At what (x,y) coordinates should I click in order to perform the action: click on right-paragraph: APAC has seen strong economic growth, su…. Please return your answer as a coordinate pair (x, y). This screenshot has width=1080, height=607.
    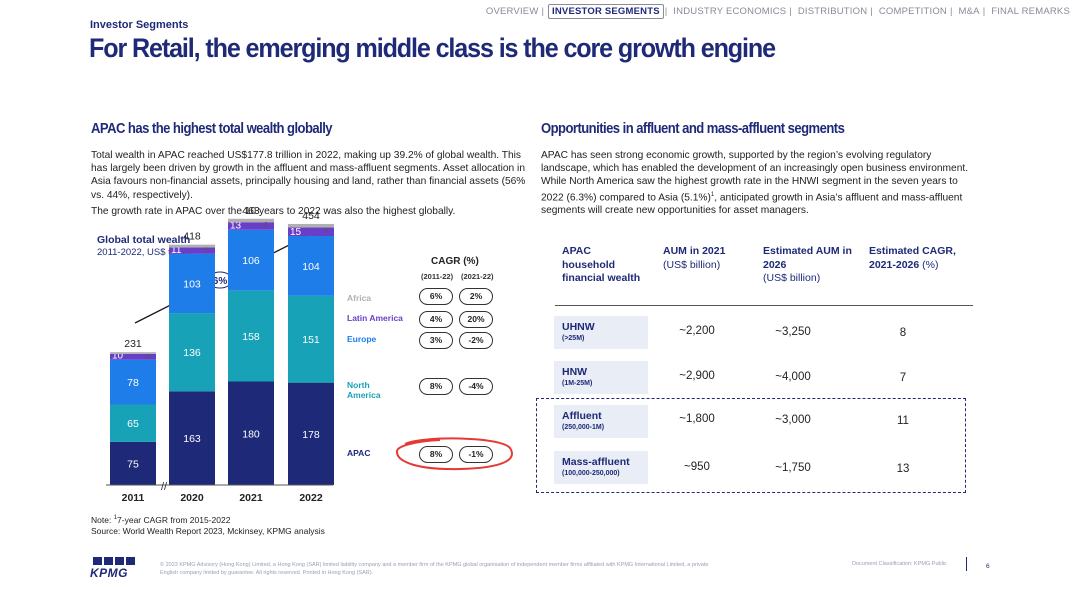
    Looking at the image, I should click on (759, 183).